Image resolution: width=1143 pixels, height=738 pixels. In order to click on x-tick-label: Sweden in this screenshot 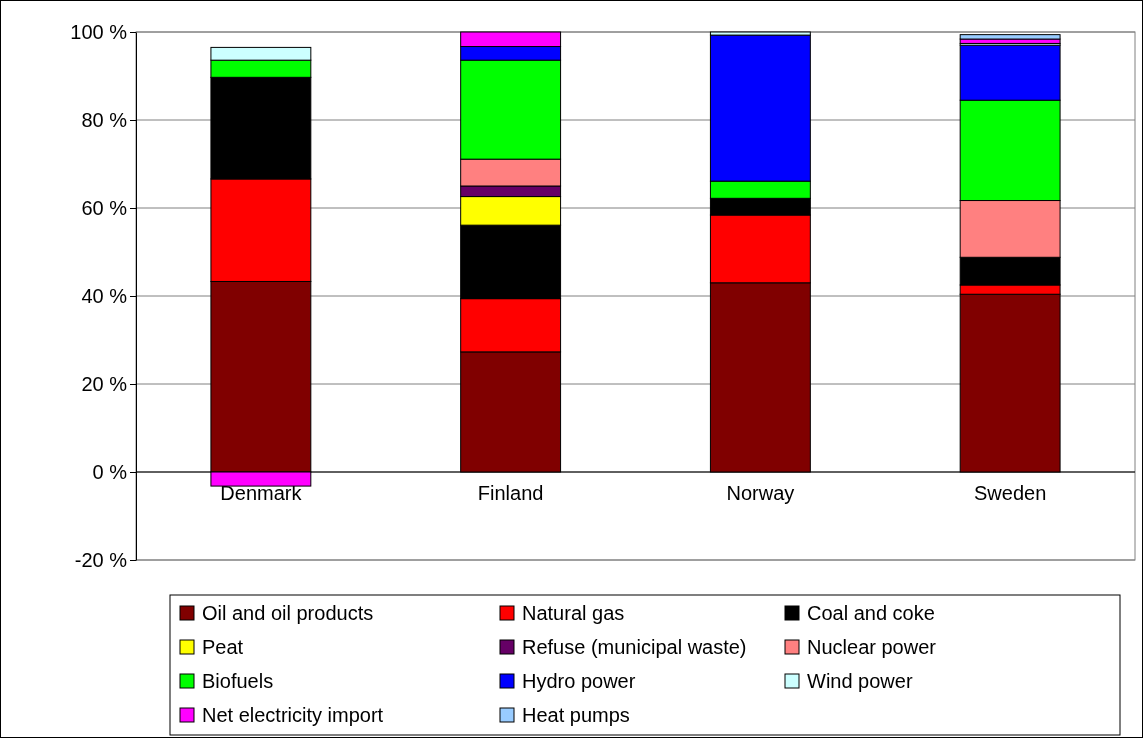, I will do `click(1010, 493)`.